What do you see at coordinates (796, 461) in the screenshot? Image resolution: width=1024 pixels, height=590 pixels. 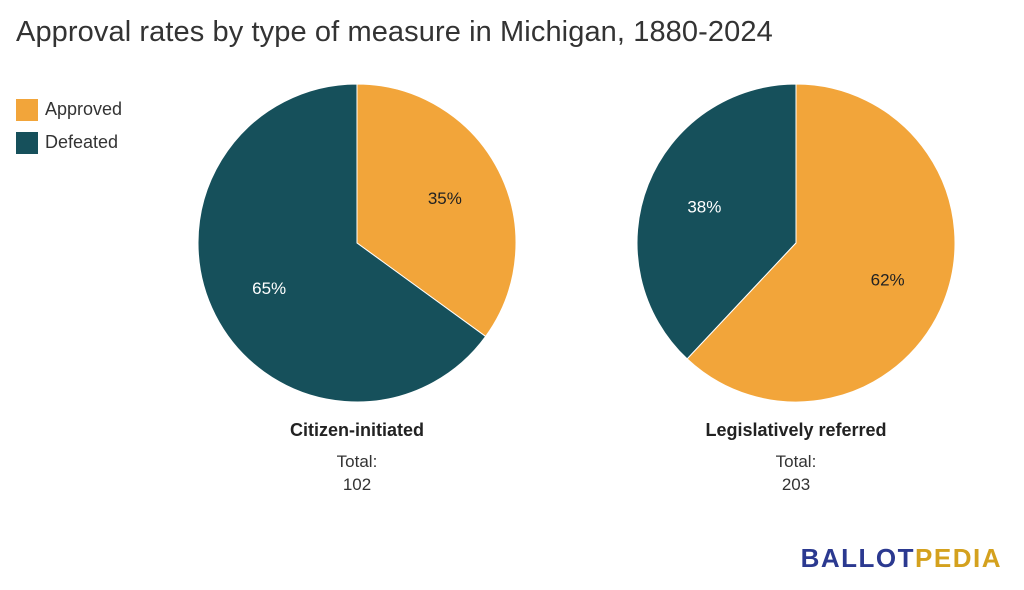 I see `pie-total-label-legislatively-referred: Total:` at bounding box center [796, 461].